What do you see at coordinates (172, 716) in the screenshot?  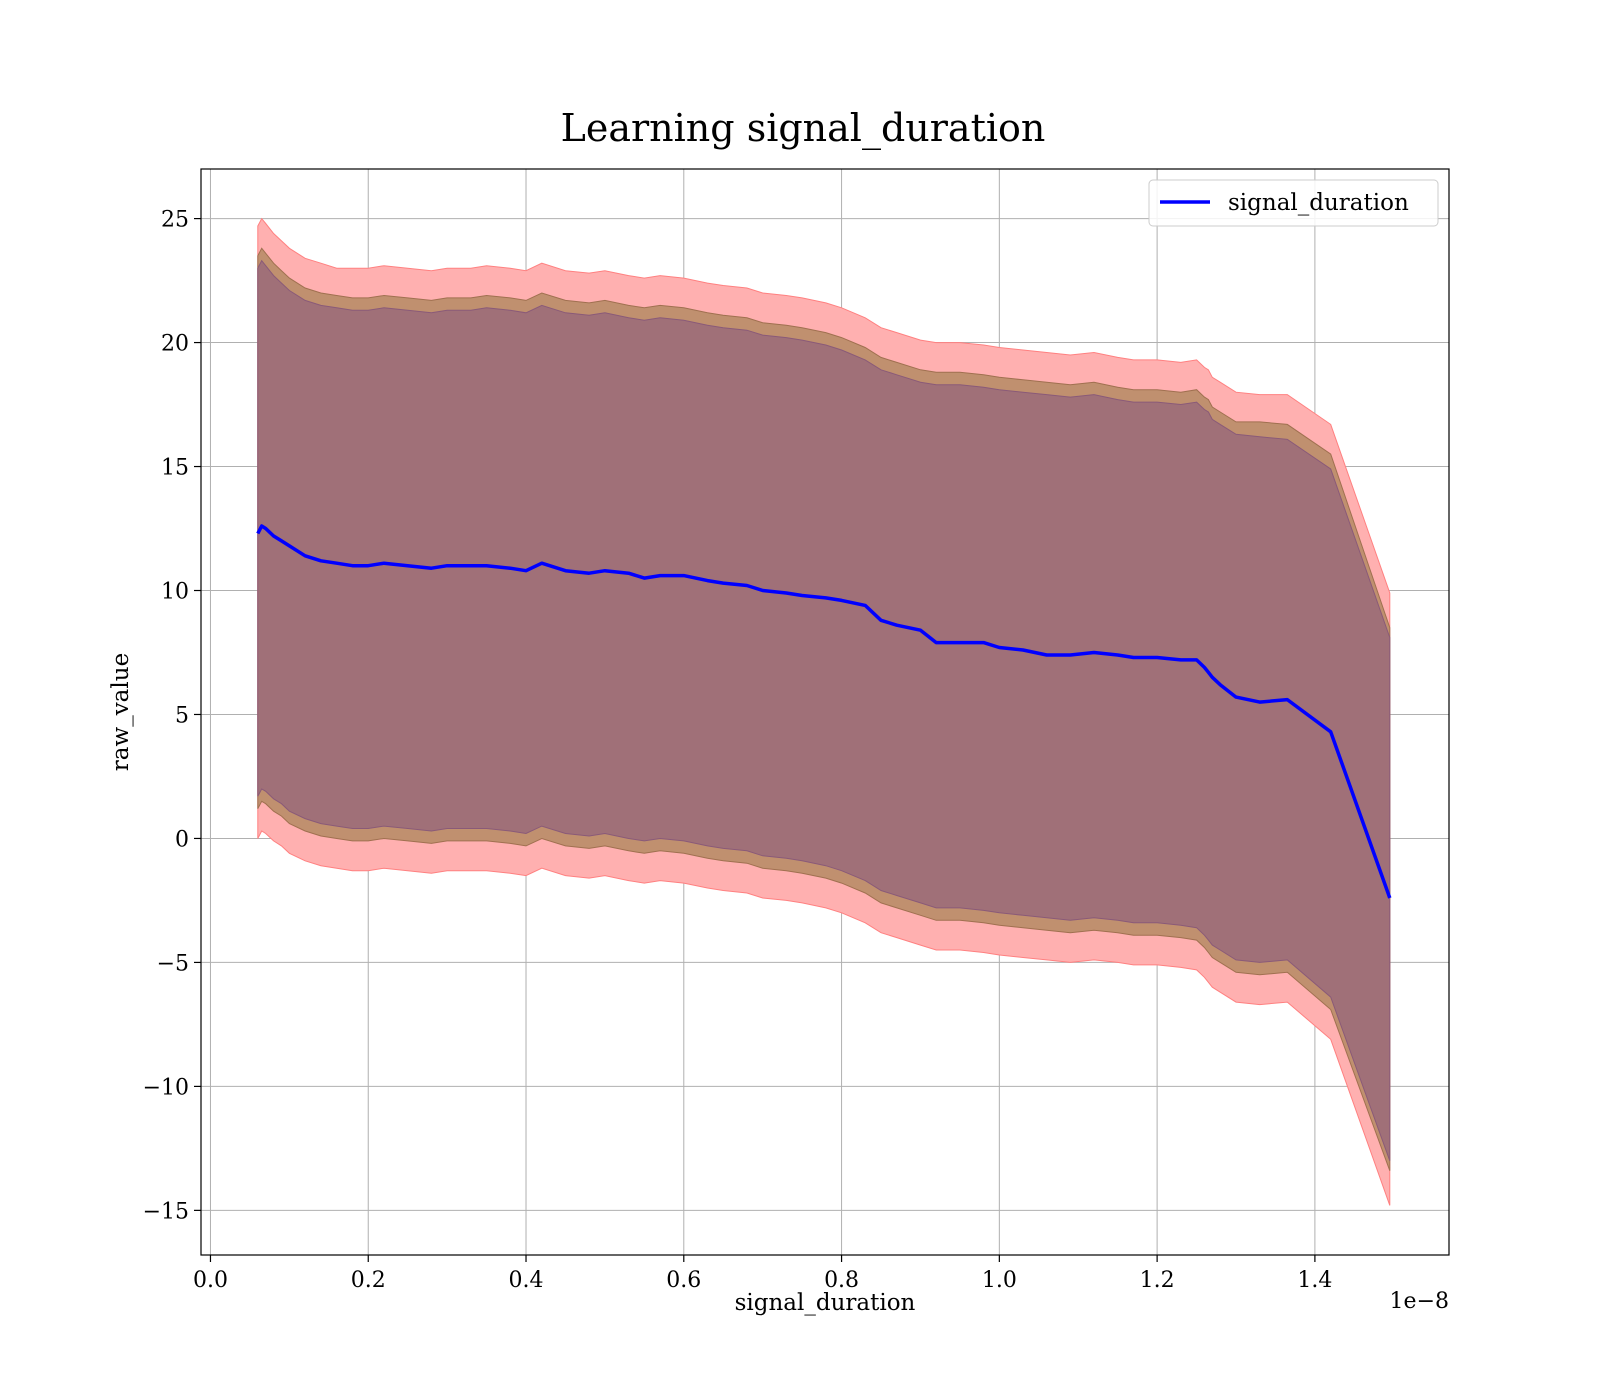 I see `y-axis-ticks: −15 −10 −5 0 5 10 15 20 25` at bounding box center [172, 716].